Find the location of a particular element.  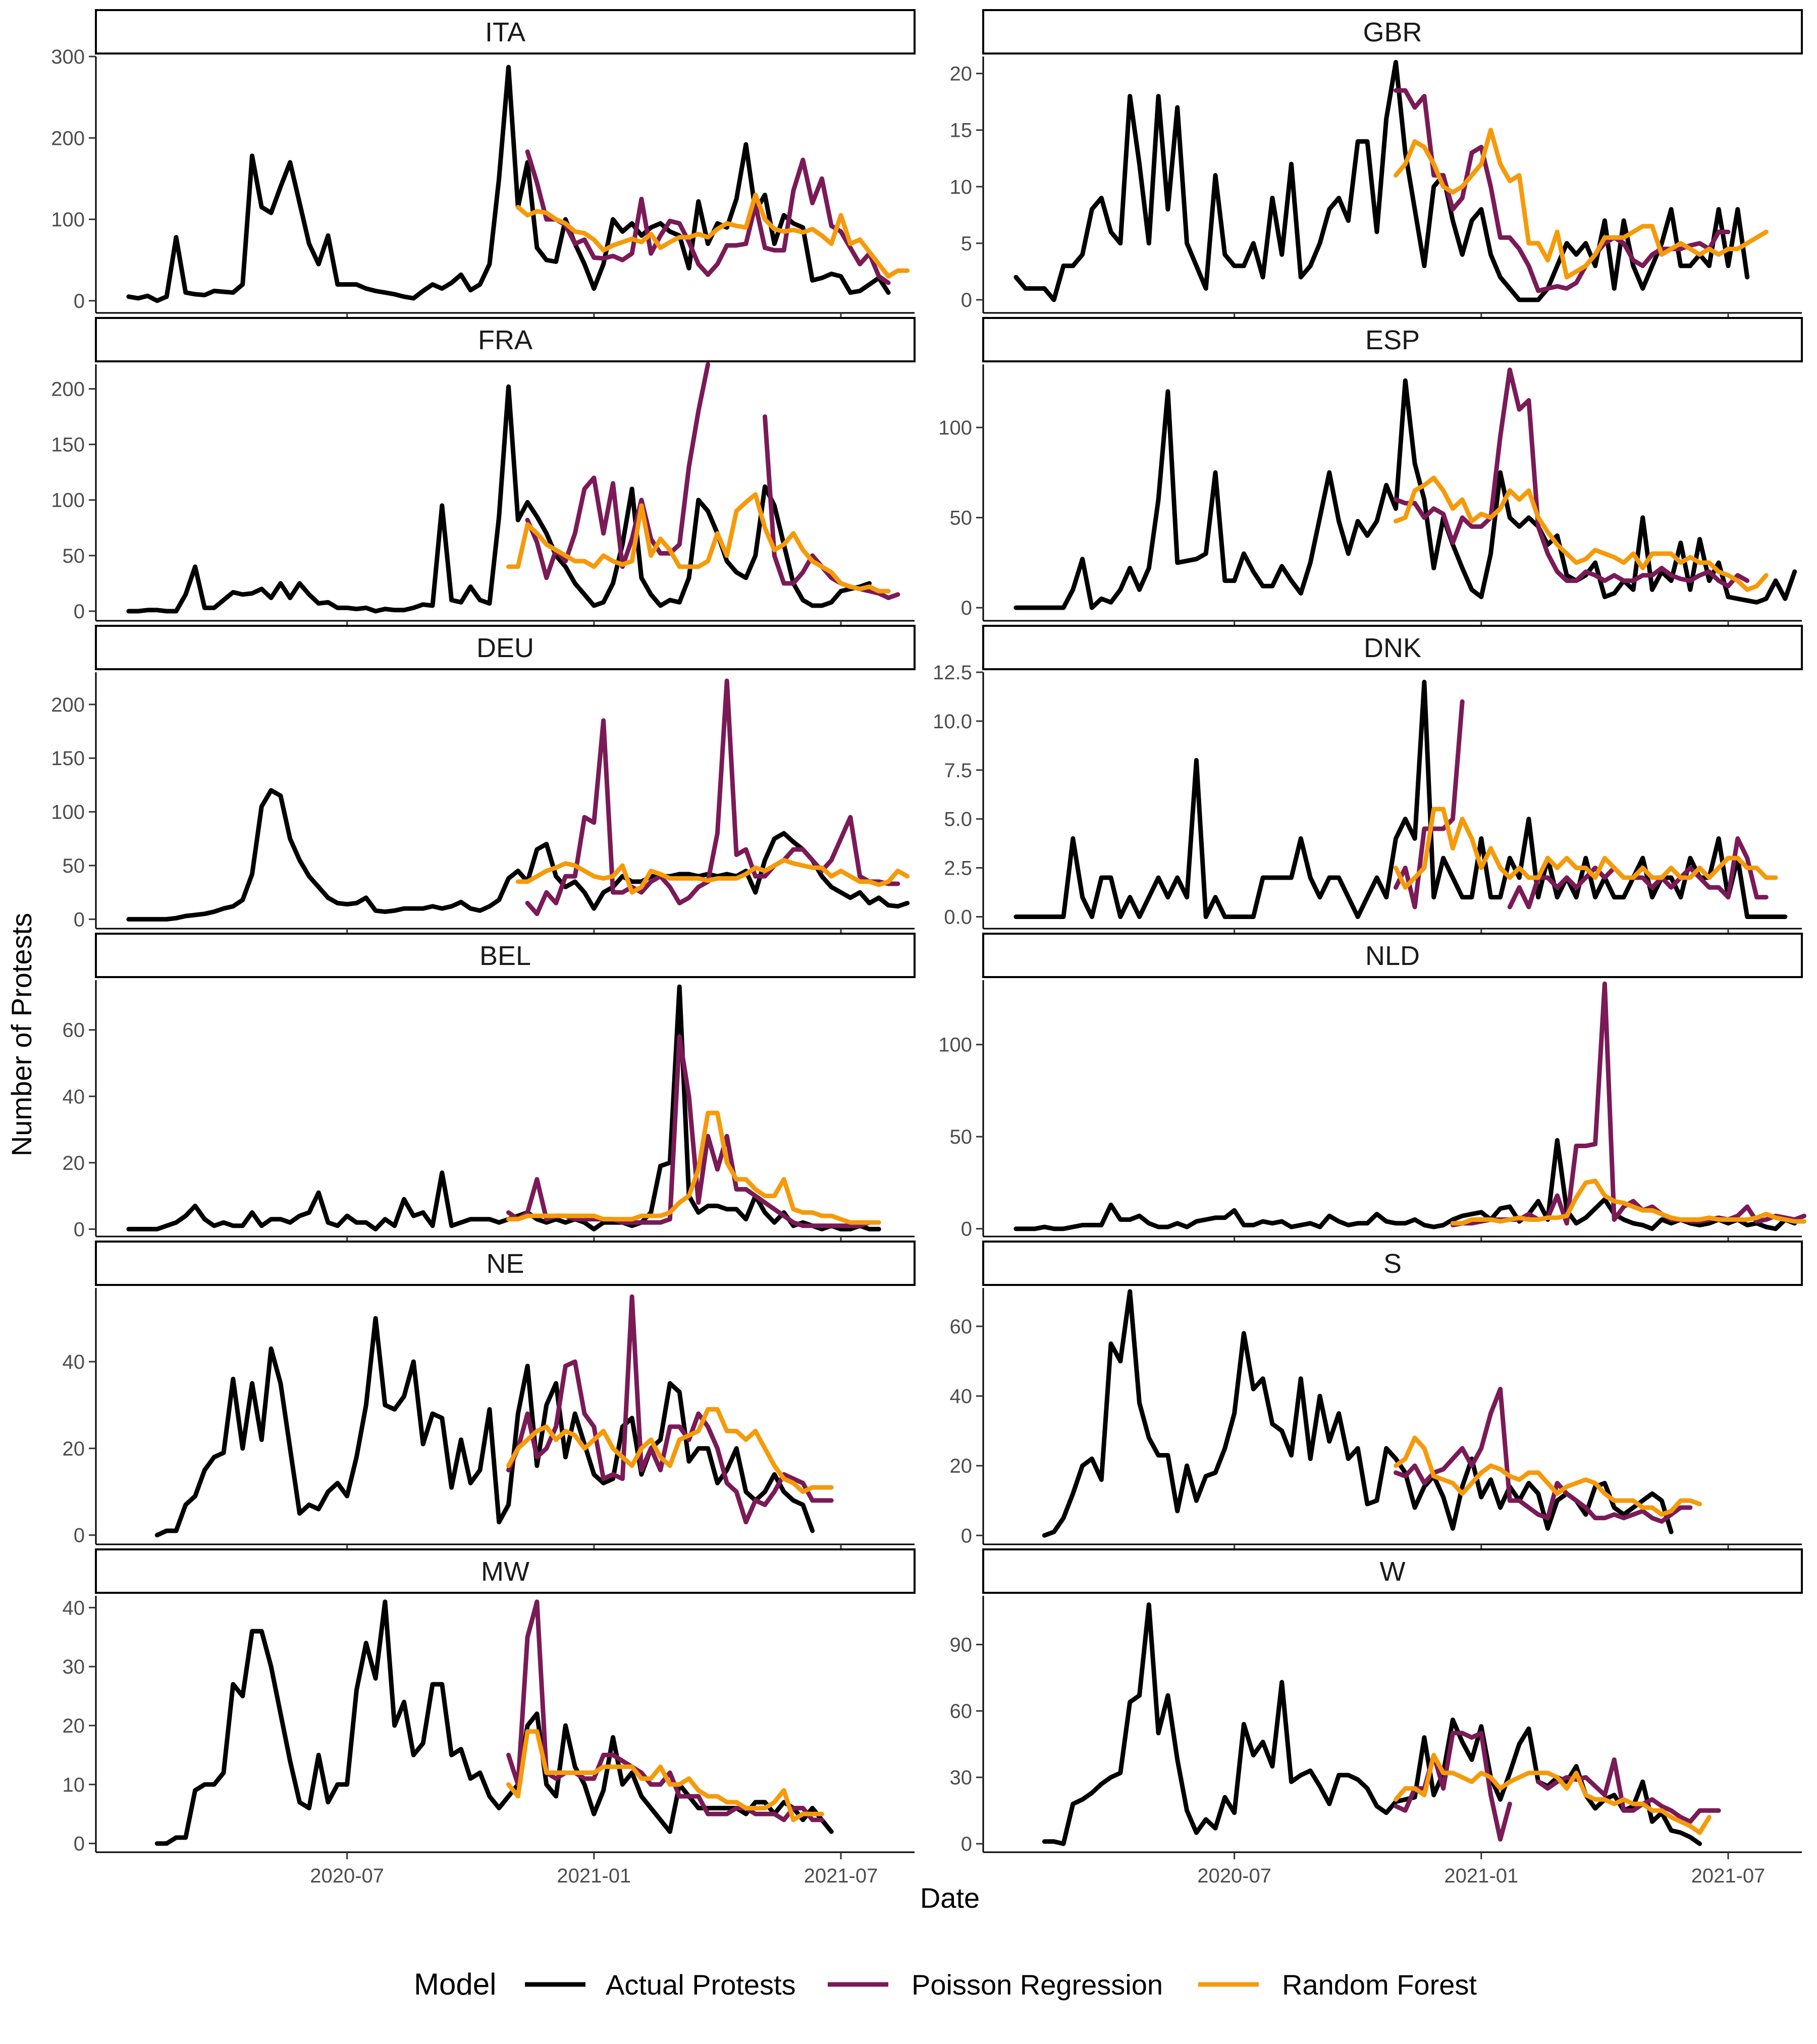

panel-w: W 0 30 60 90 2020-07 2021-01 2021-07 is located at coordinates (1376, 1717).